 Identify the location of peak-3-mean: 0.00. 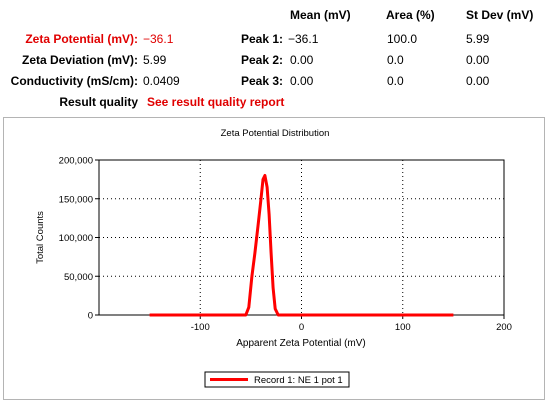
(302, 81).